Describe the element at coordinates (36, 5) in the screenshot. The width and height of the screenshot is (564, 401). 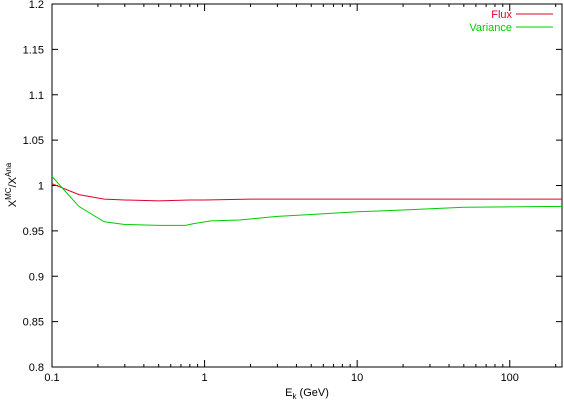
I see `y-tick-label: 1.2` at that location.